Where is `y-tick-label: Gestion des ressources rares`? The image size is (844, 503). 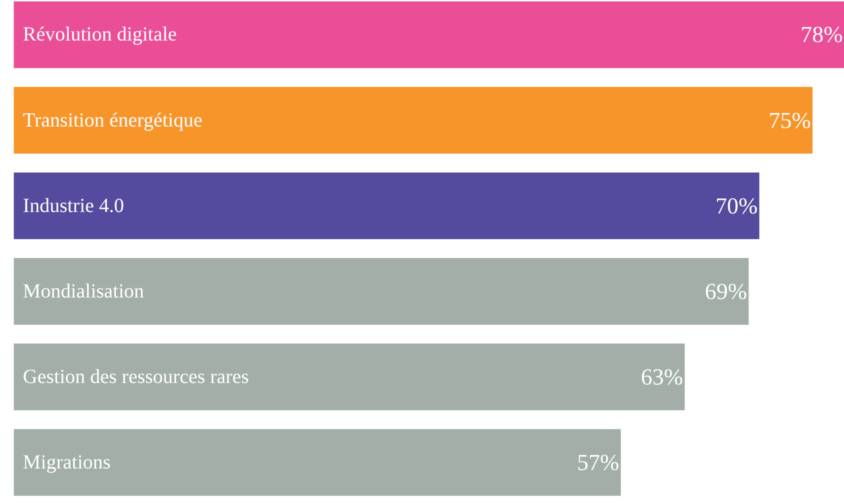
y-tick-label: Gestion des ressources rares is located at coordinates (136, 377).